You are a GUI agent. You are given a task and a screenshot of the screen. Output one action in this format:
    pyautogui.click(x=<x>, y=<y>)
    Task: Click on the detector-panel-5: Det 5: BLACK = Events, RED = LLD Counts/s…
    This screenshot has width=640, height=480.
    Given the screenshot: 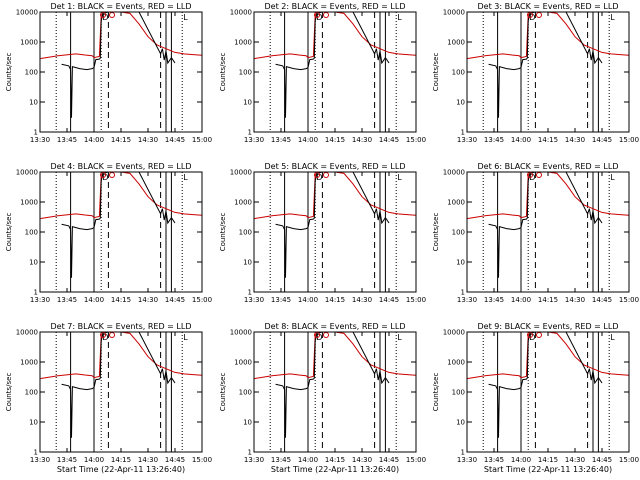 What is the action you would take?
    pyautogui.click(x=322, y=233)
    